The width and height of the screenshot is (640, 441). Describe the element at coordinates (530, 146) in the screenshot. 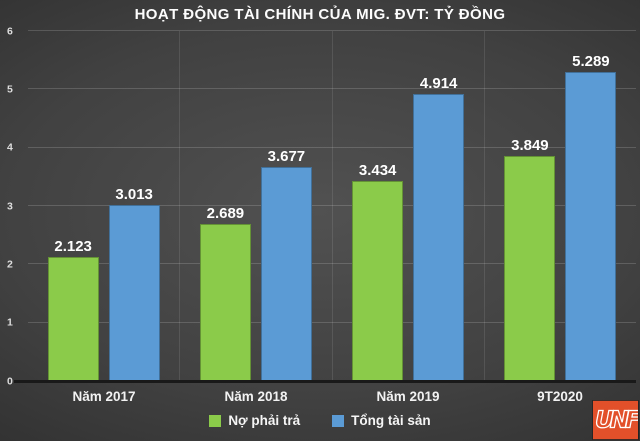

I see `bar-value-label: 3.849` at that location.